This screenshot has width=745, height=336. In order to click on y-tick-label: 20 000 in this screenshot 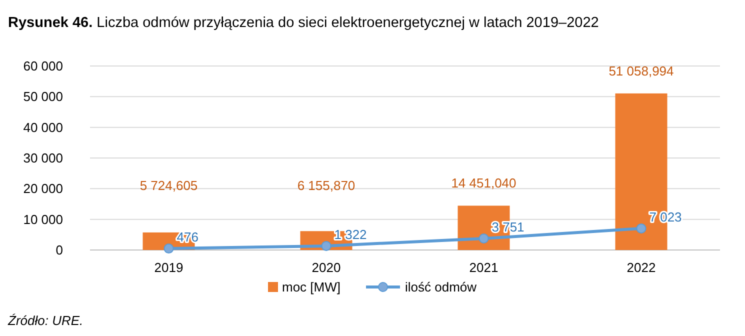, I will do `click(43, 188)`.